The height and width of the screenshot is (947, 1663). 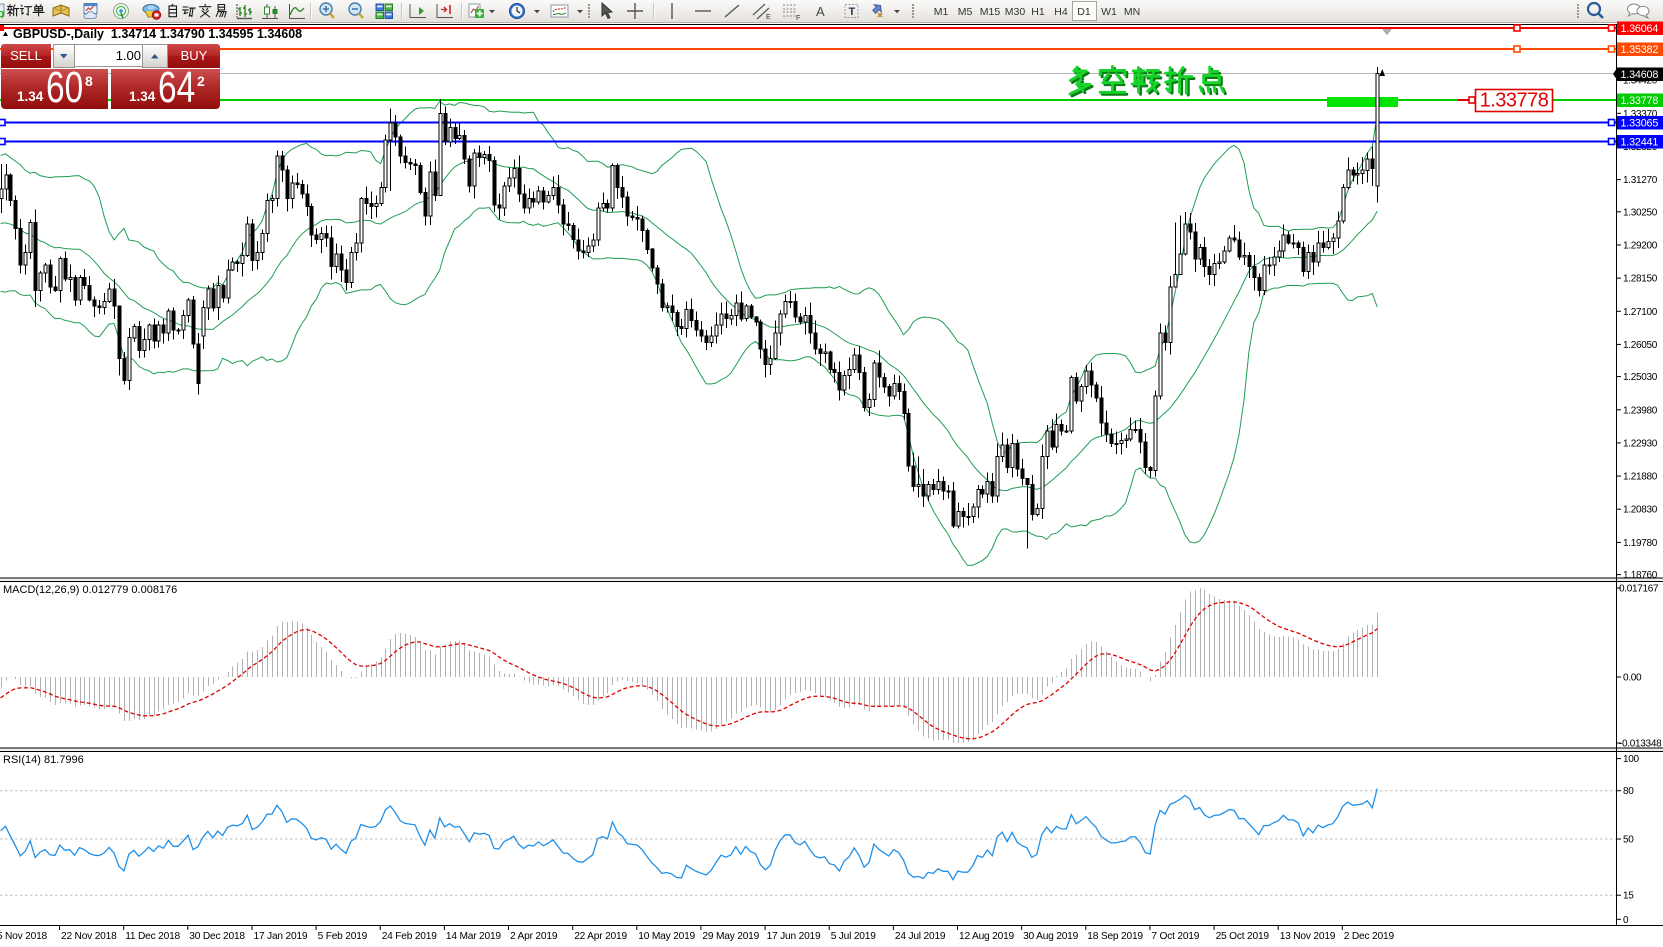 What do you see at coordinates (1640, 75) in the screenshot?
I see `svg-text: 1.34608` at bounding box center [1640, 75].